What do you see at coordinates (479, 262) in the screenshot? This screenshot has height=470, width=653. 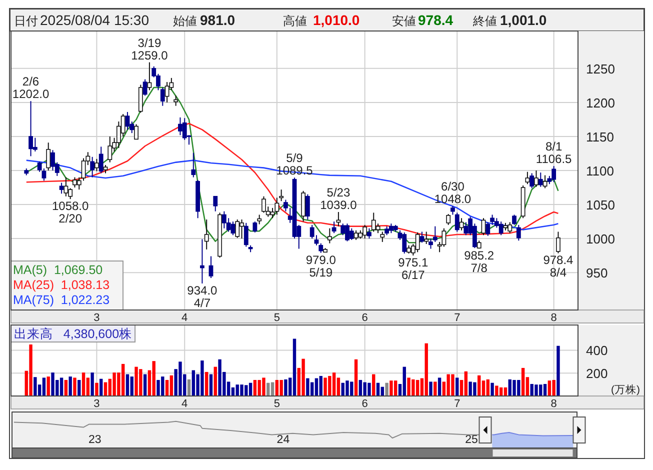 I see `annotation: 985.2 7/8` at bounding box center [479, 262].